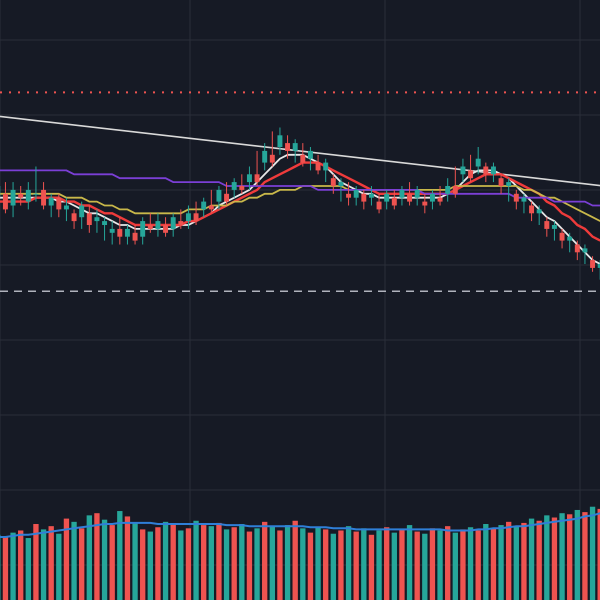  Describe the element at coordinates (300, 525) in the screenshot. I see `volume-moving-average-line` at that location.